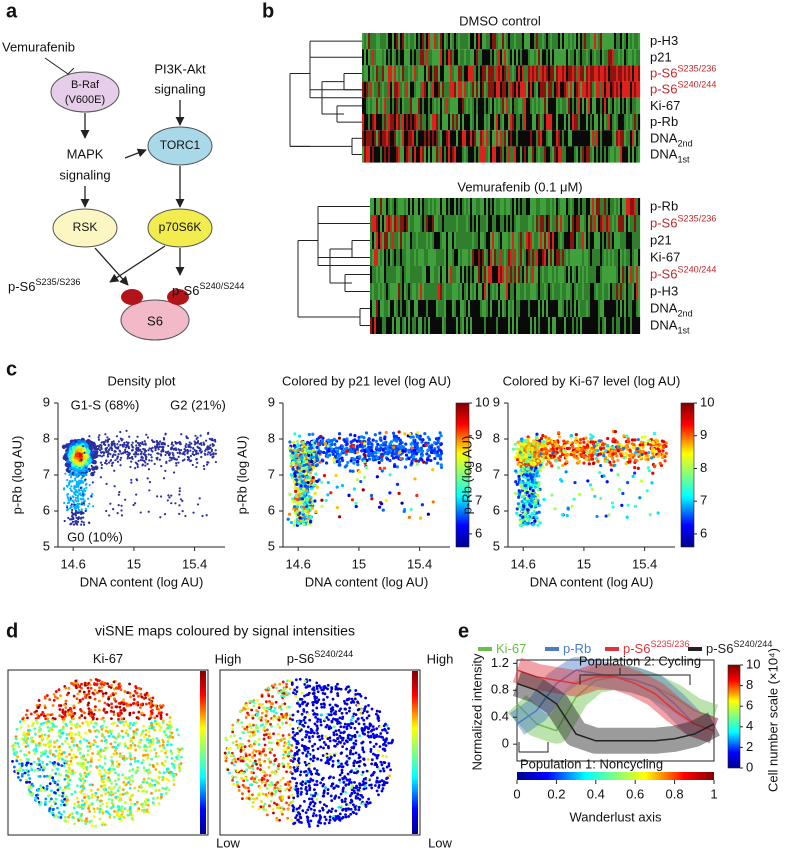 This screenshot has height=852, width=788. Describe the element at coordinates (198, 404) in the screenshot. I see `annotation: G2 (21%)` at that location.